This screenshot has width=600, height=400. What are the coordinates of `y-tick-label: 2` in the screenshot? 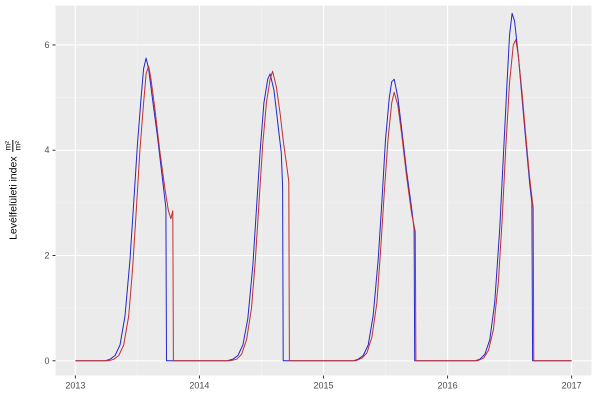 It's located at (46, 256).